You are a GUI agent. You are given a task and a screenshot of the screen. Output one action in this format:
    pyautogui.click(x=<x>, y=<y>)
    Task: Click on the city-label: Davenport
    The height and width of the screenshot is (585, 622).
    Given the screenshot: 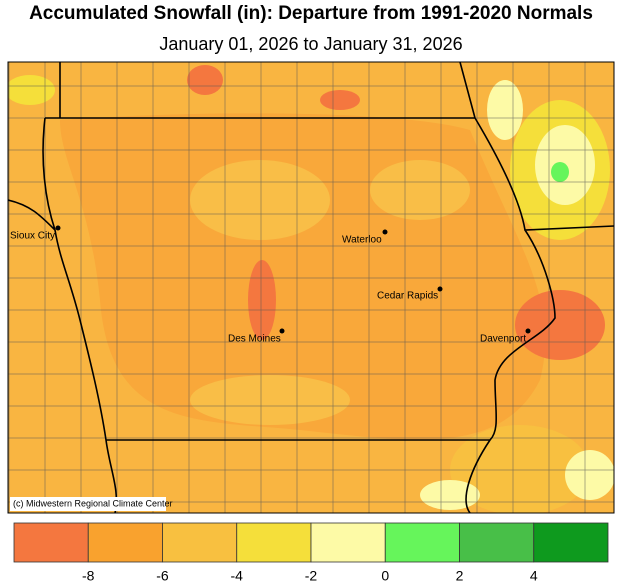 What is the action you would take?
    pyautogui.click(x=503, y=339)
    